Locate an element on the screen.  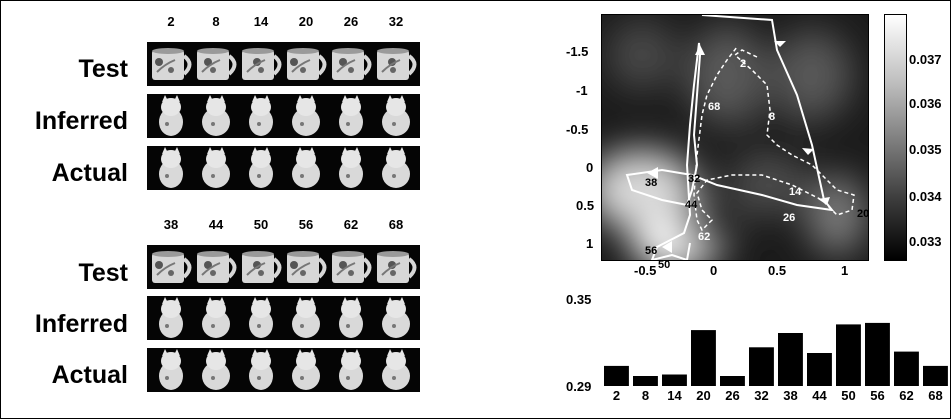
colorbar is located at coordinates (895, 137).